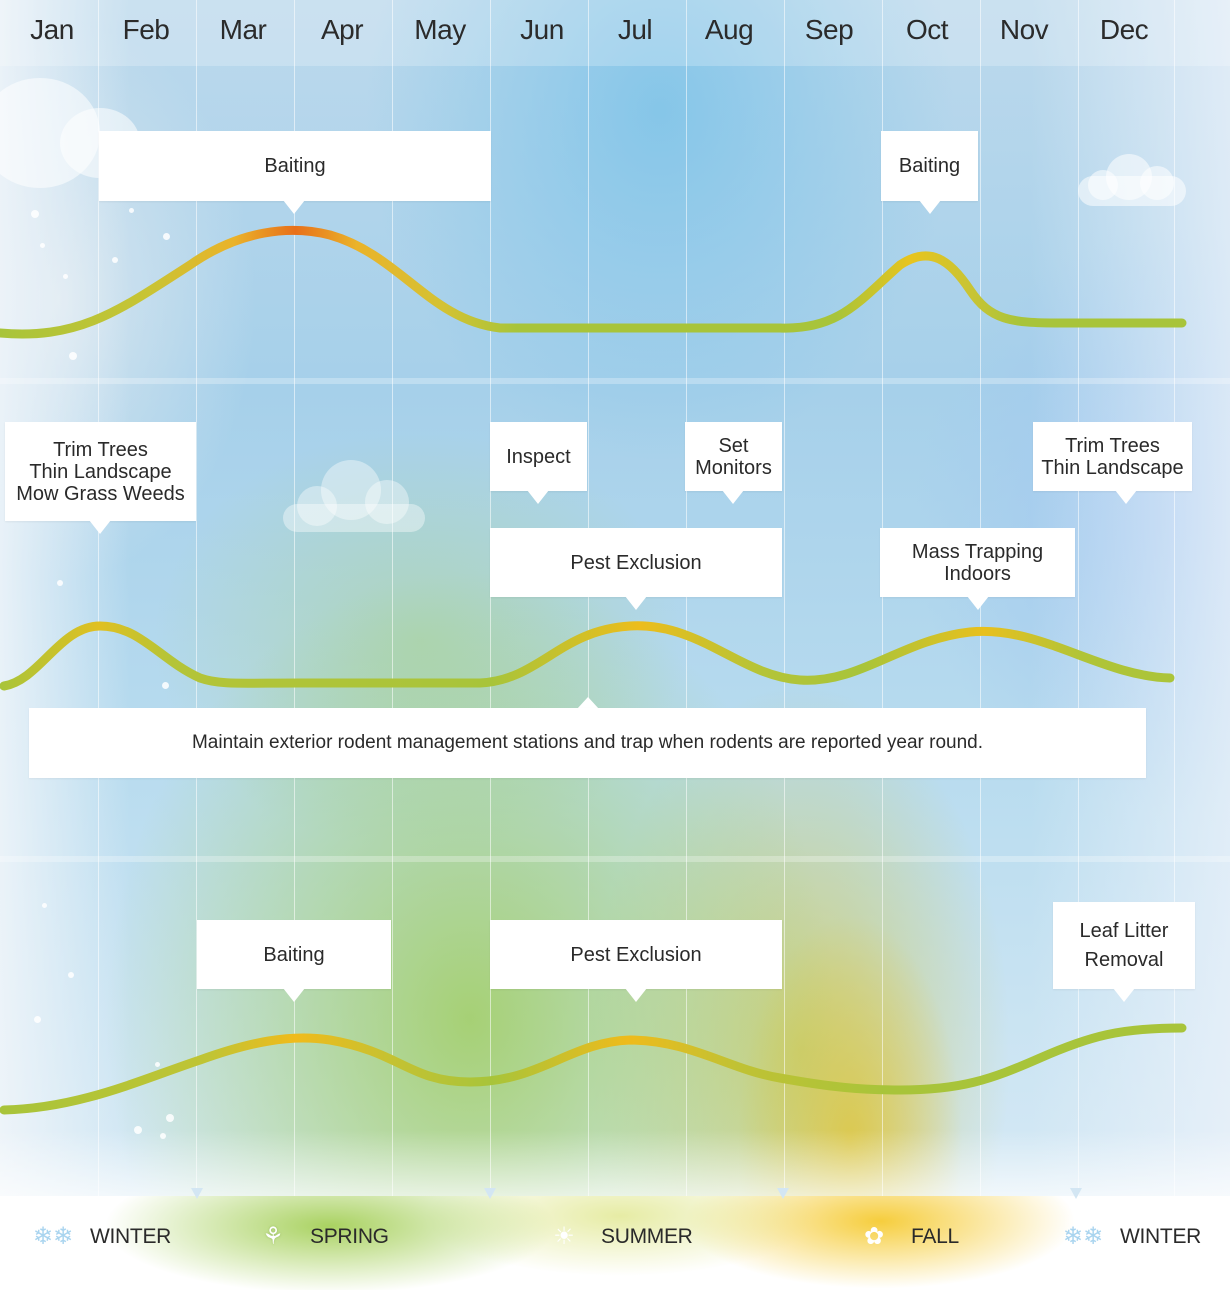 This screenshot has height=1290, width=1230. I want to click on season-spring: ⚘ SPRING, so click(319, 1237).